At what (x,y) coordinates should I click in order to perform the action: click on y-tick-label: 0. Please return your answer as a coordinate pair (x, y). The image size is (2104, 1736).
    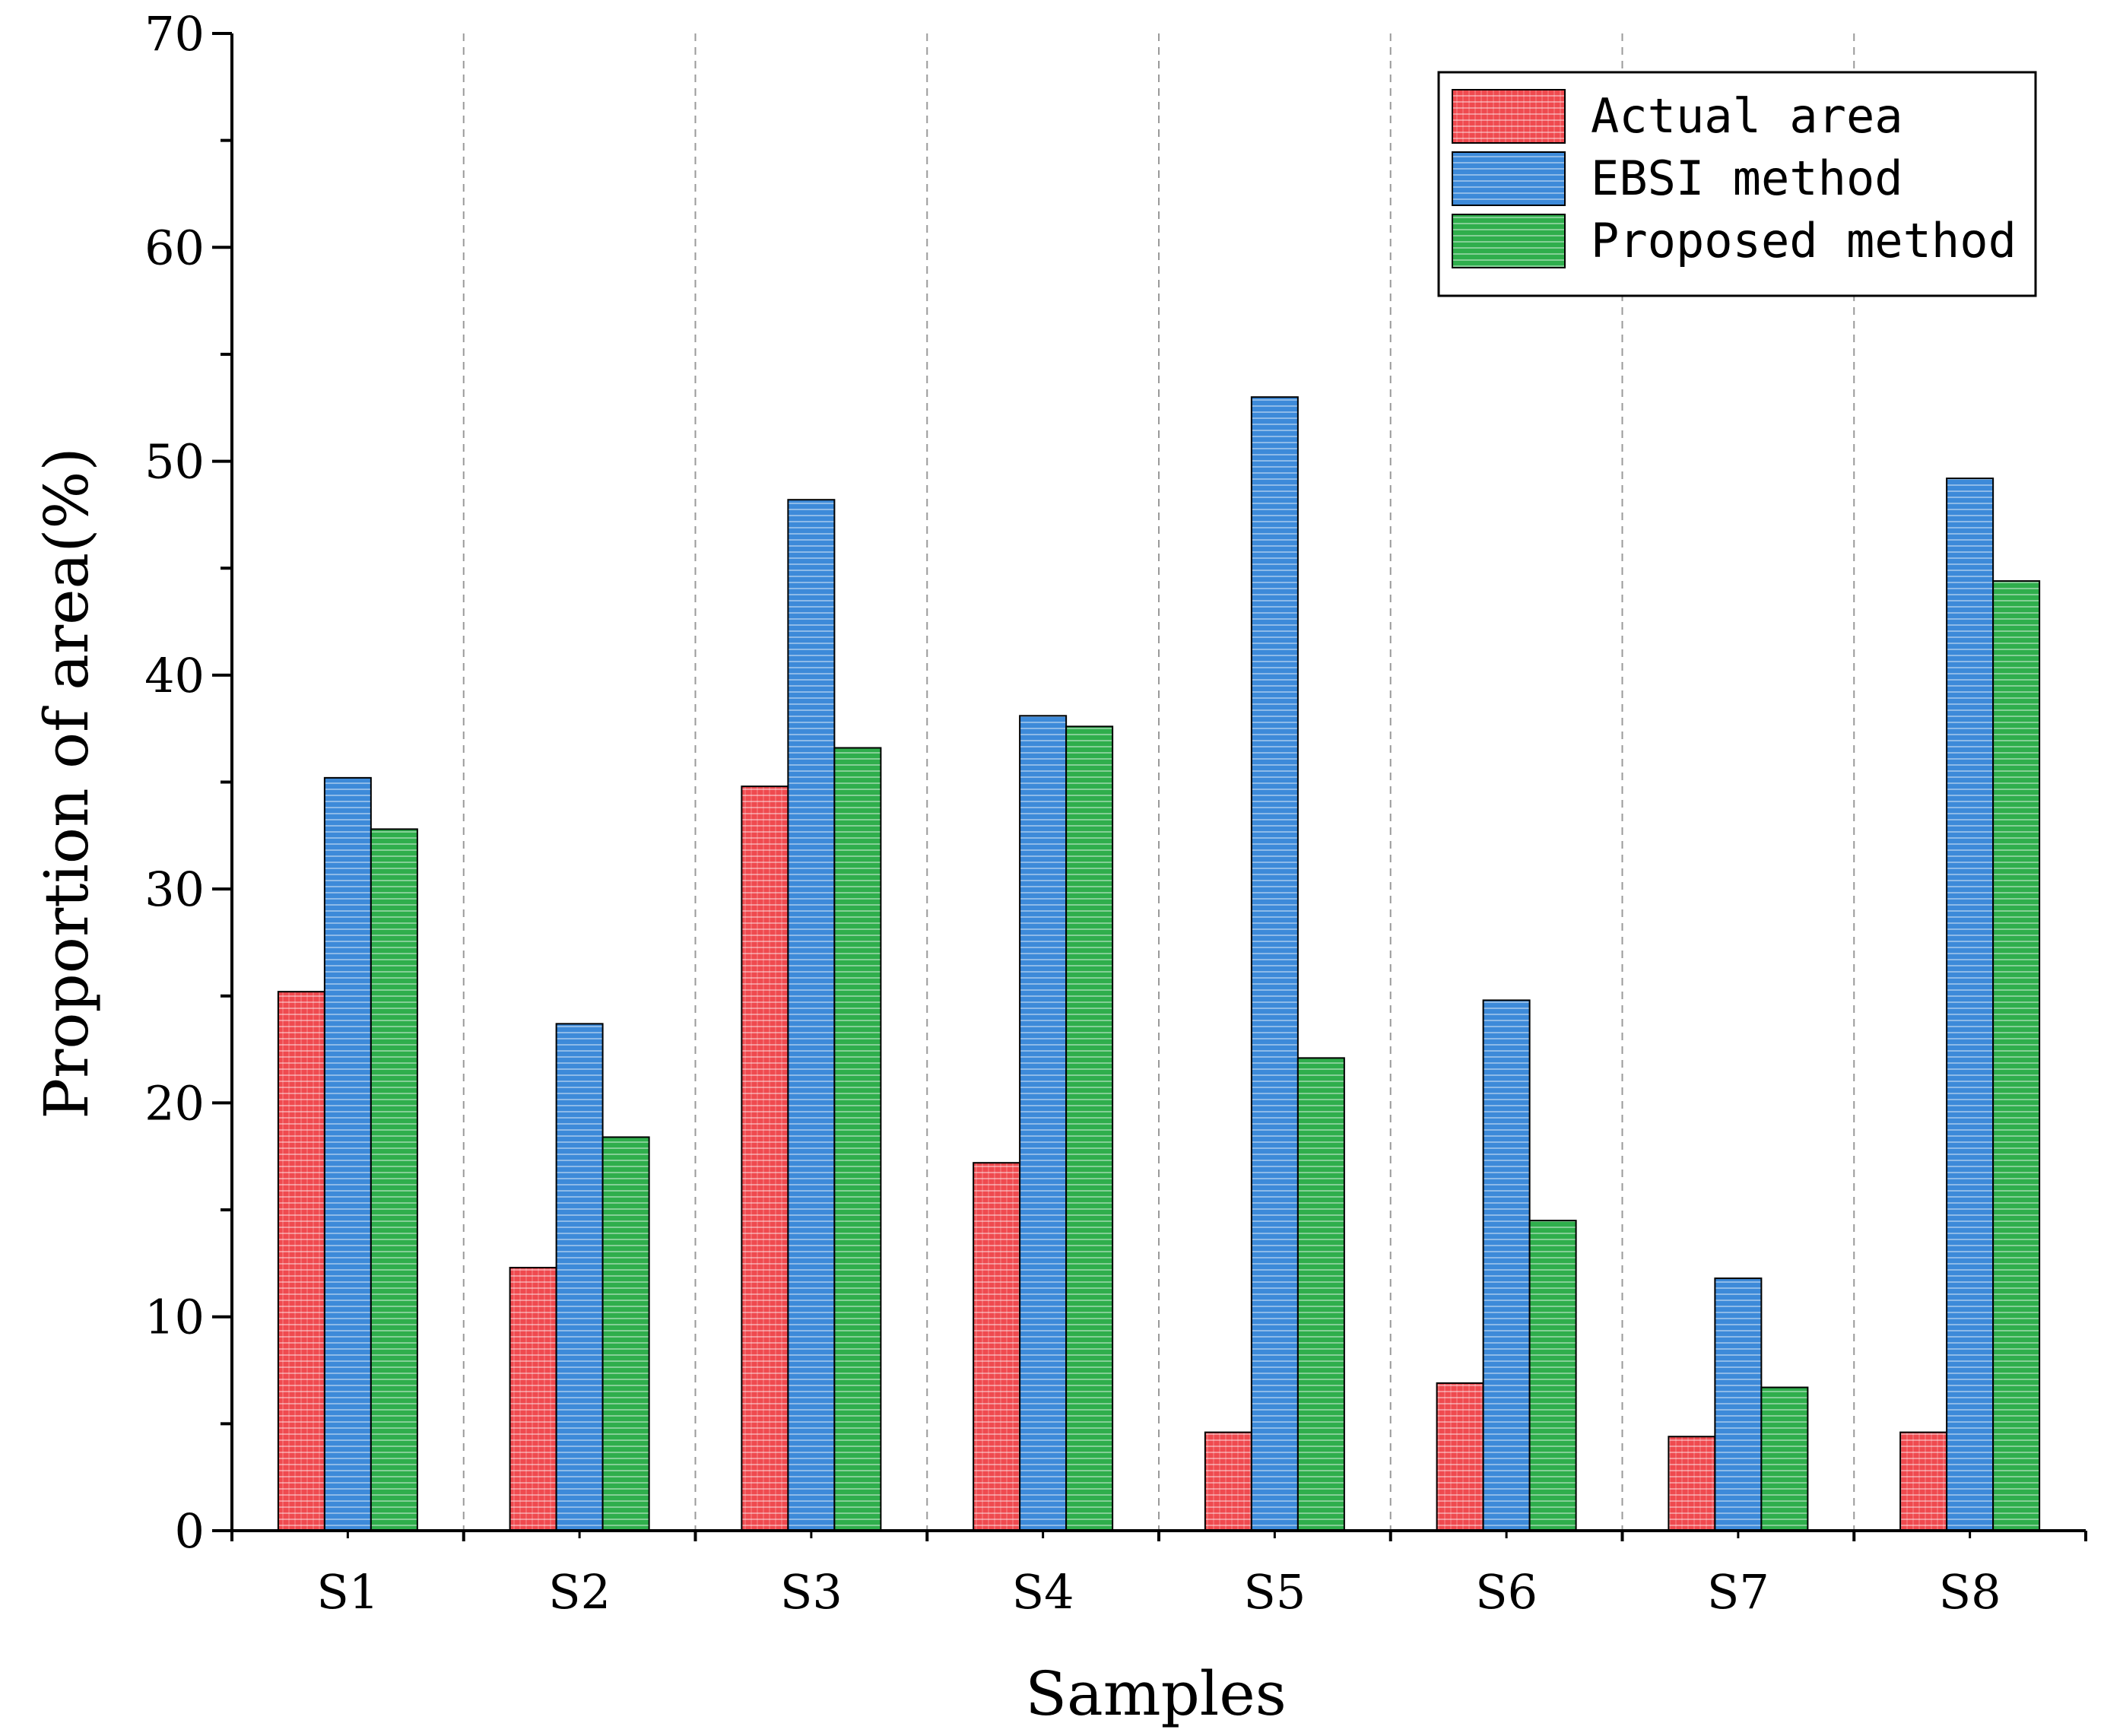
    Looking at the image, I should click on (190, 1531).